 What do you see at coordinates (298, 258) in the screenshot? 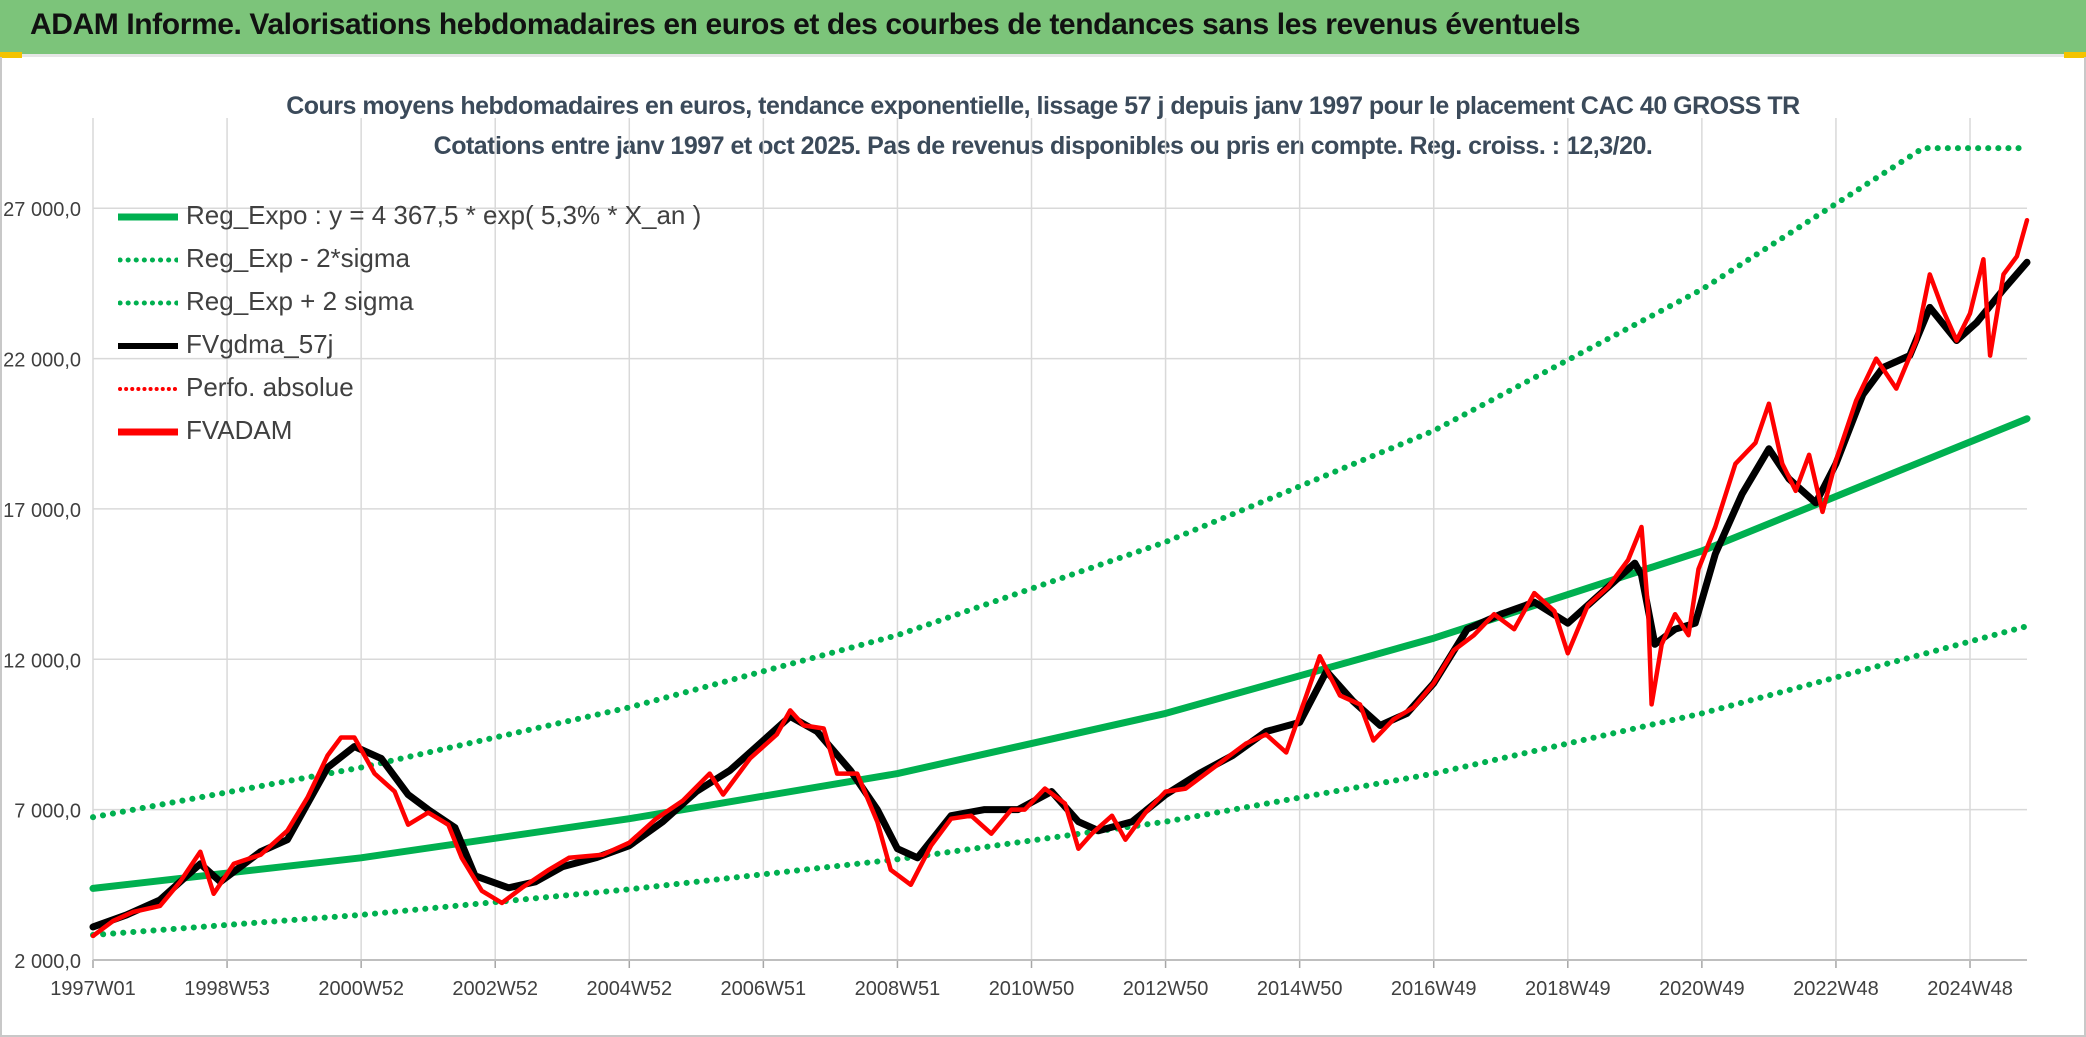
I see `legend-label-reg-exp-minus: Reg_Exp - 2*sigma` at bounding box center [298, 258].